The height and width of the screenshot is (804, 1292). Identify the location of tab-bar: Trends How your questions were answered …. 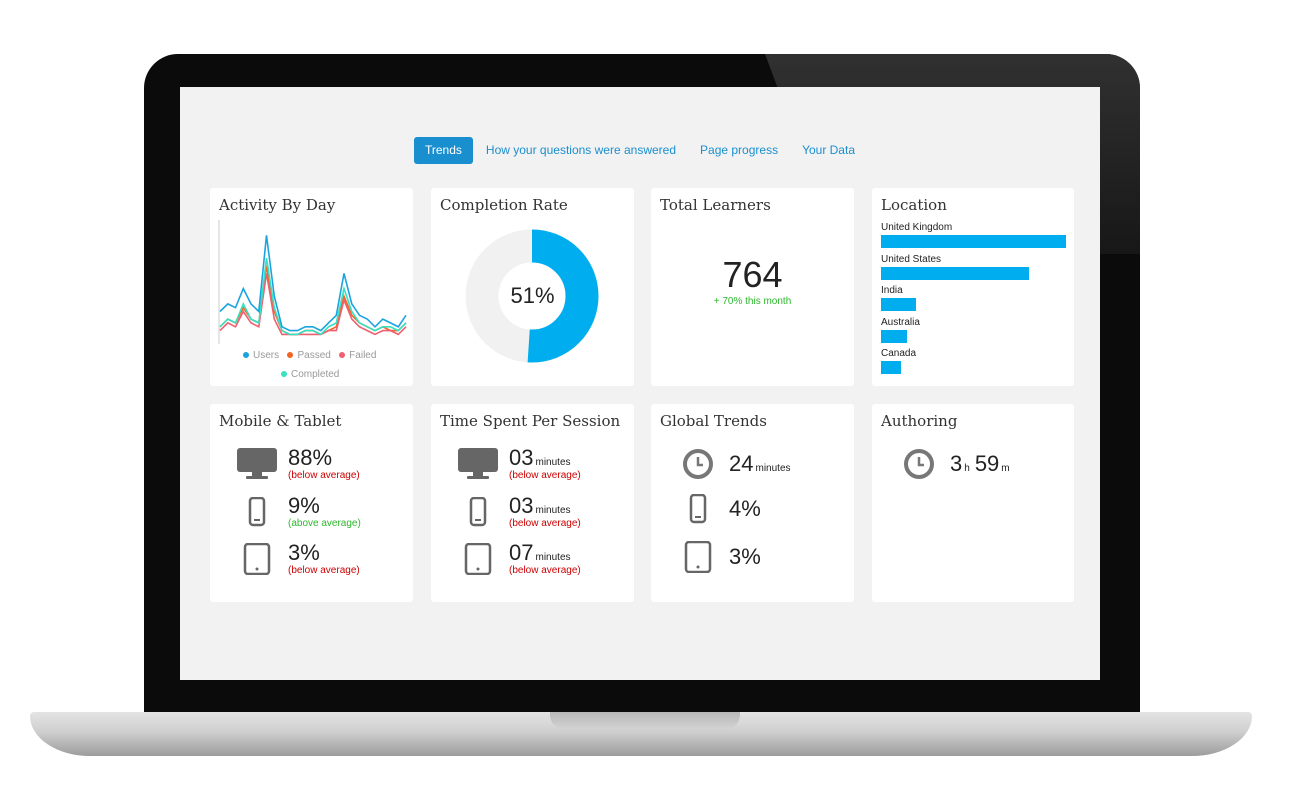
(640, 150).